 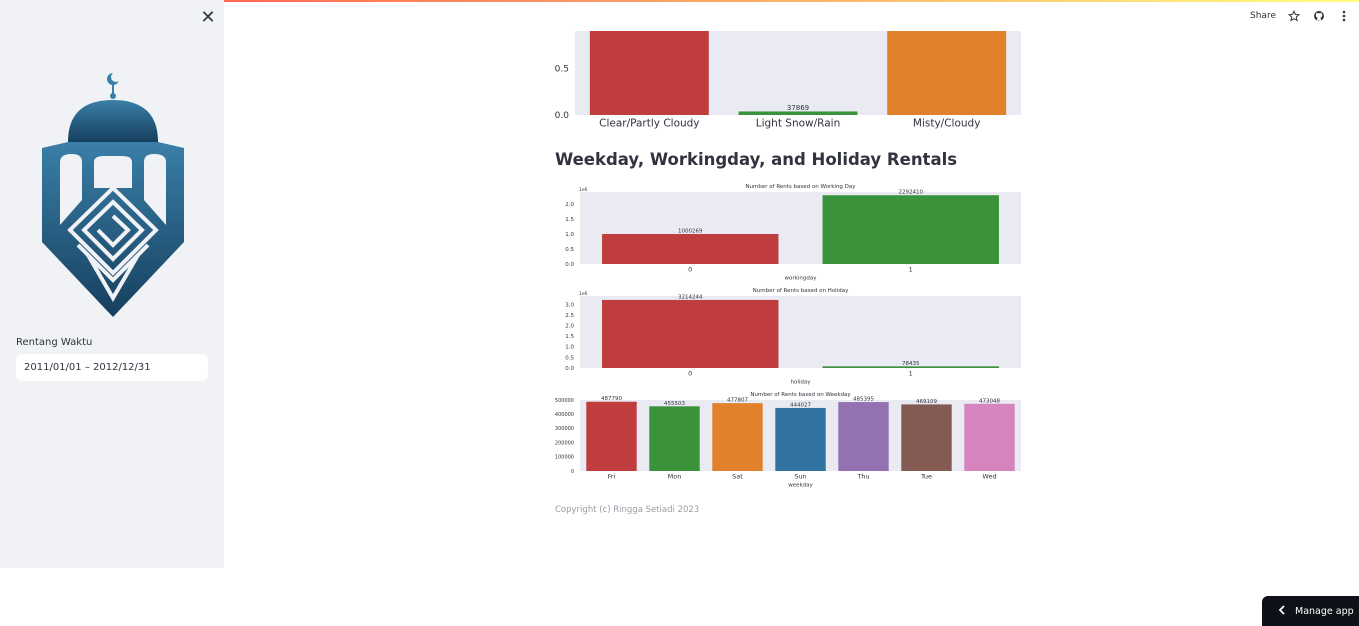 What do you see at coordinates (1344, 16) in the screenshot?
I see `more-vertical-icon` at bounding box center [1344, 16].